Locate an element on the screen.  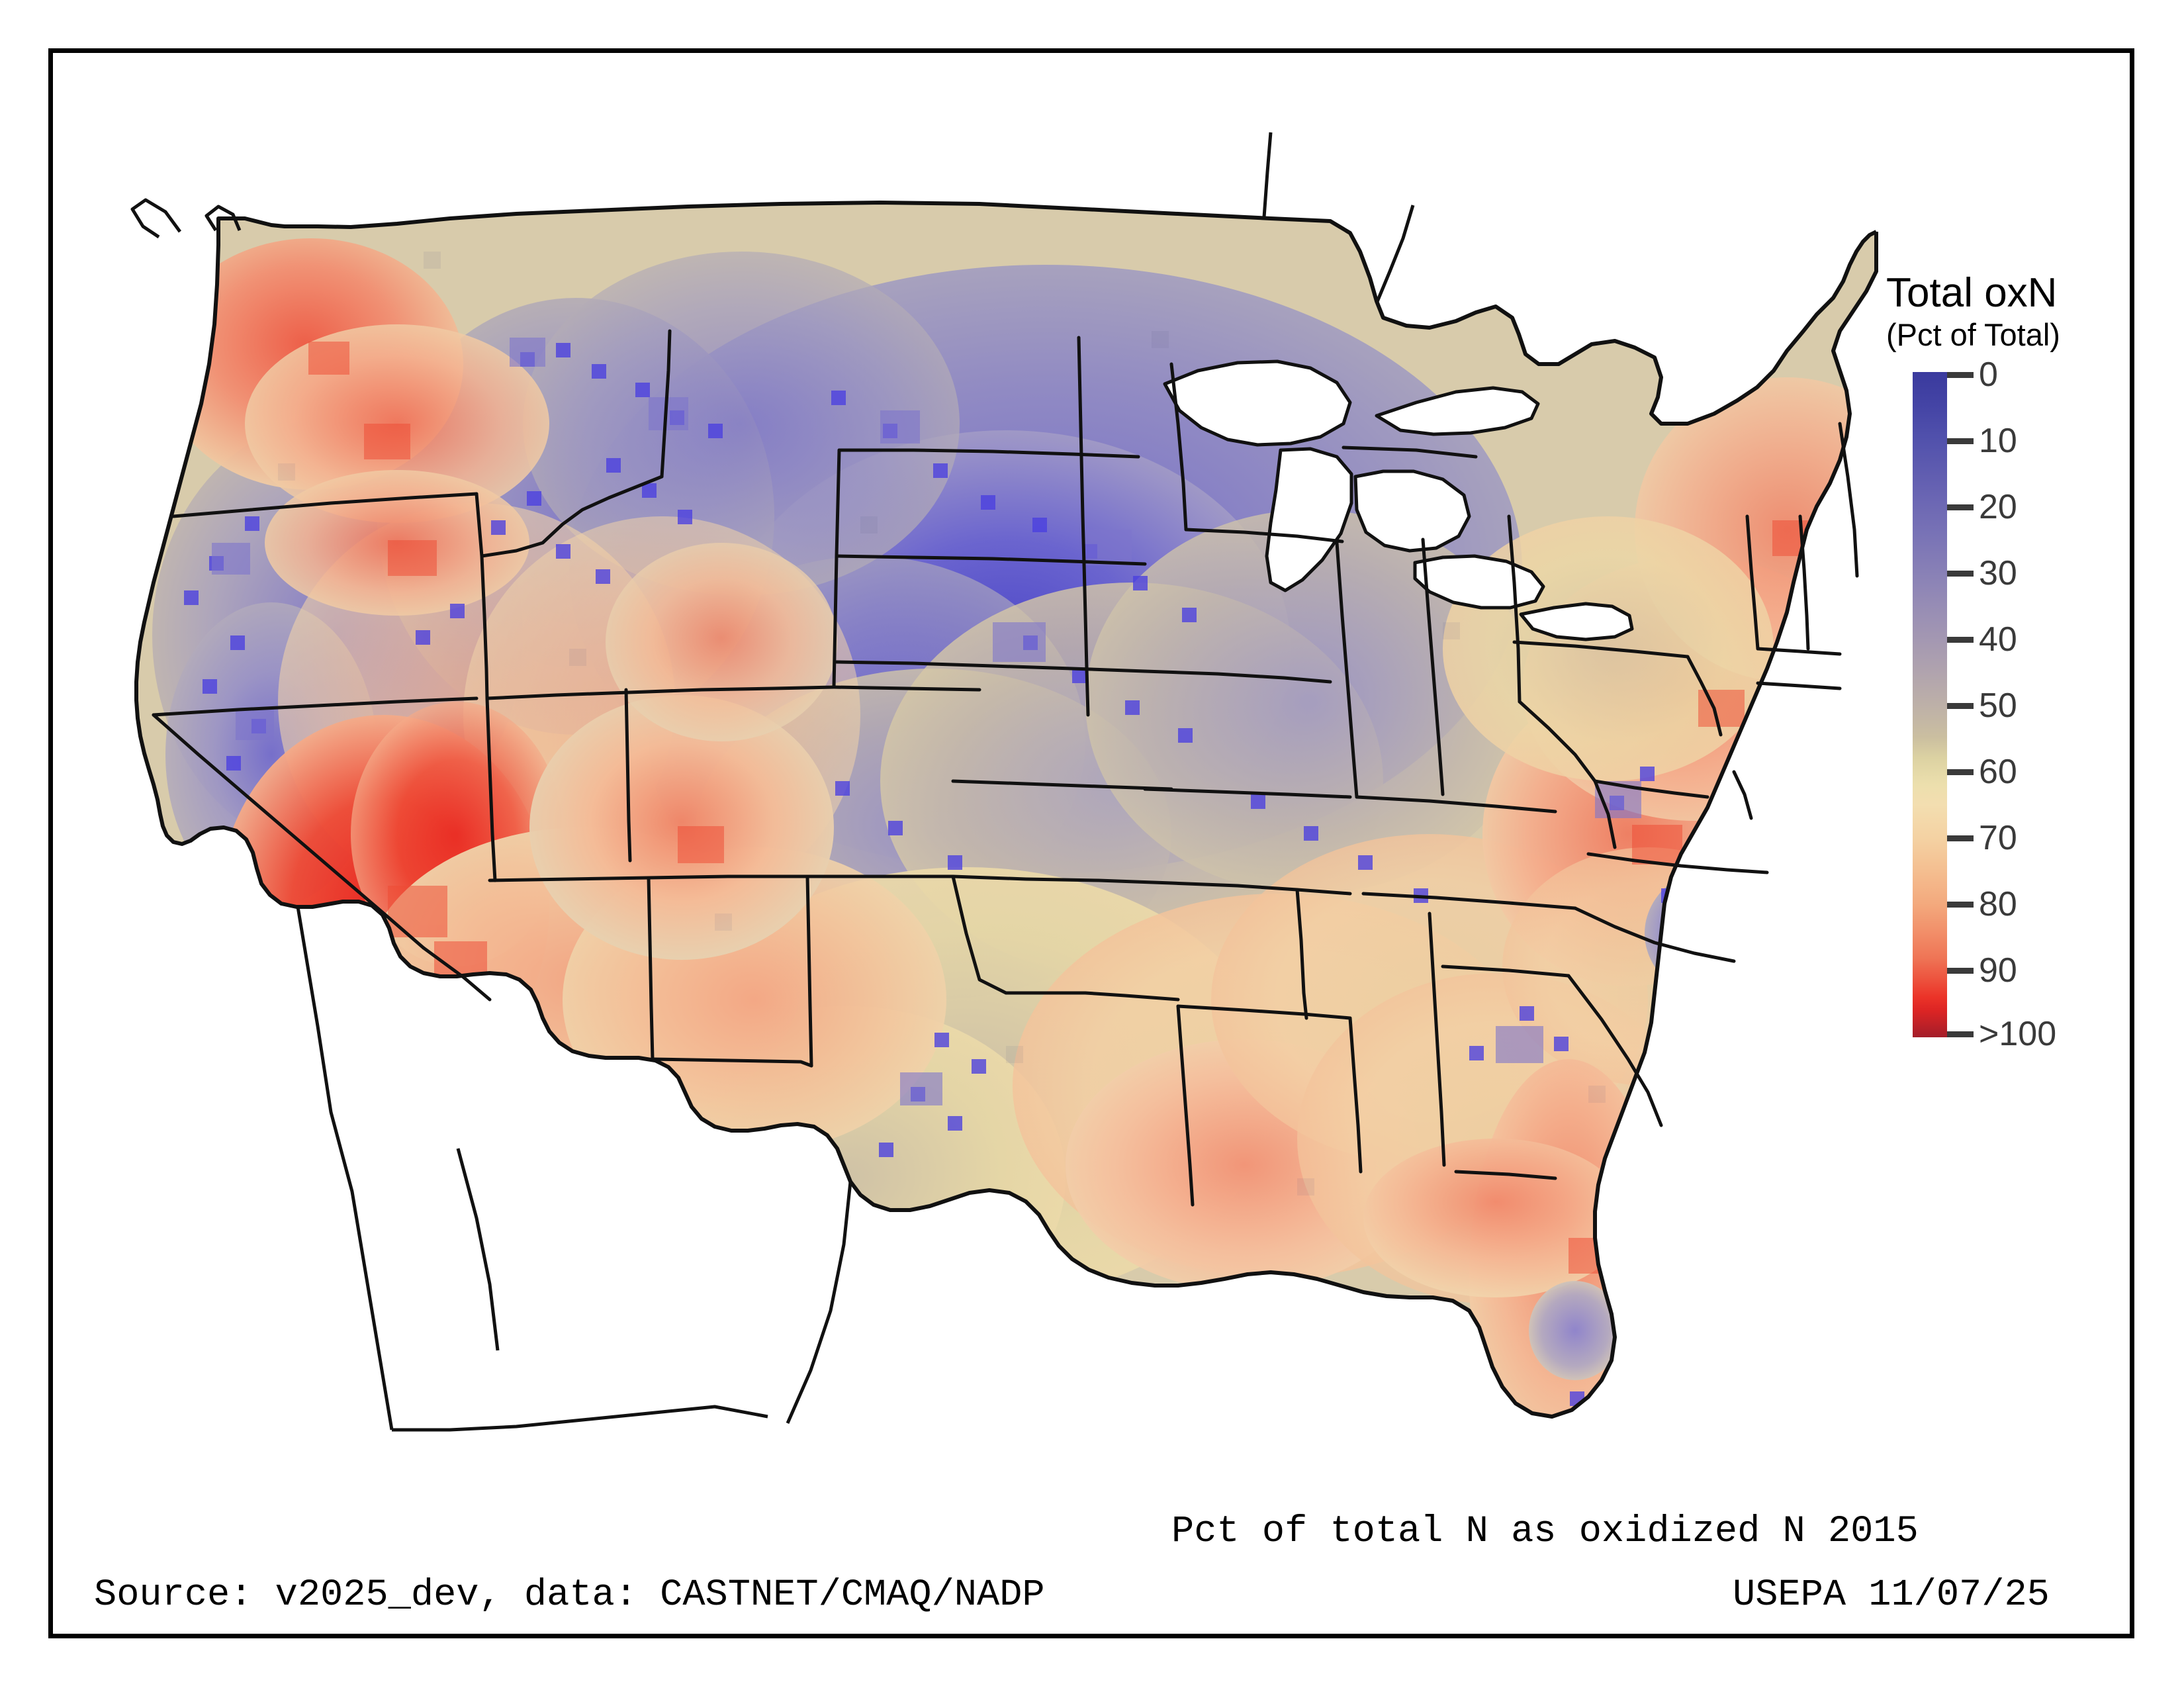
colorbar-label: 40 is located at coordinates (1998, 639).